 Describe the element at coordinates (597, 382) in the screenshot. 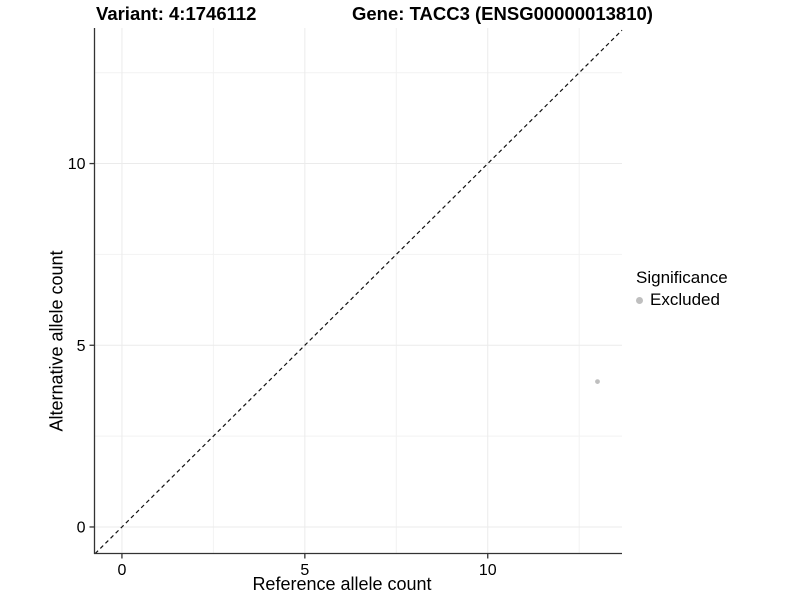

I see `data-point` at that location.